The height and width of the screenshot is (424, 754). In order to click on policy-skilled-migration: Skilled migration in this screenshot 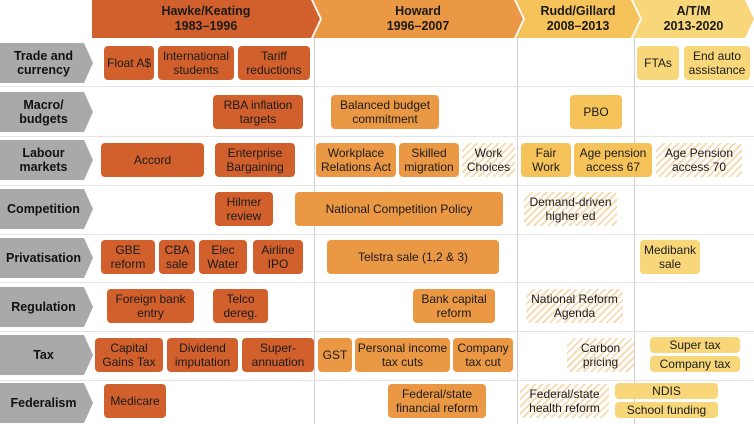, I will do `click(429, 160)`.